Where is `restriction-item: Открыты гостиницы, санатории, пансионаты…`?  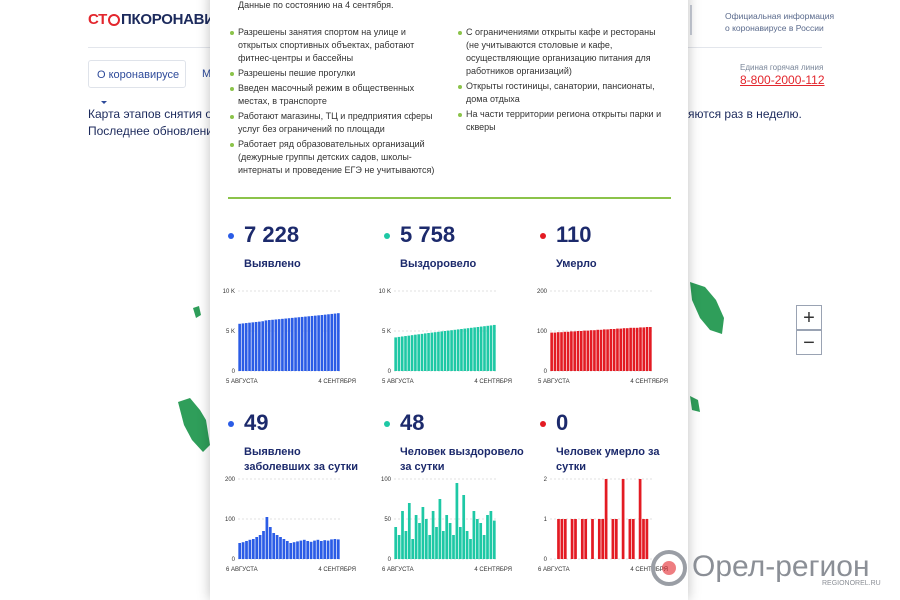
restriction-item: Открыты гостиницы, санатории, пансионаты… is located at coordinates (560, 93).